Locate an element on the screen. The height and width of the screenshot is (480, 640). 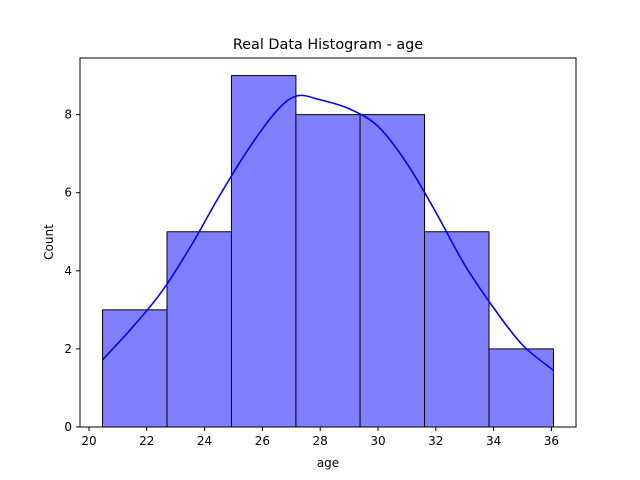
x-tick-label: 20 is located at coordinates (88, 441).